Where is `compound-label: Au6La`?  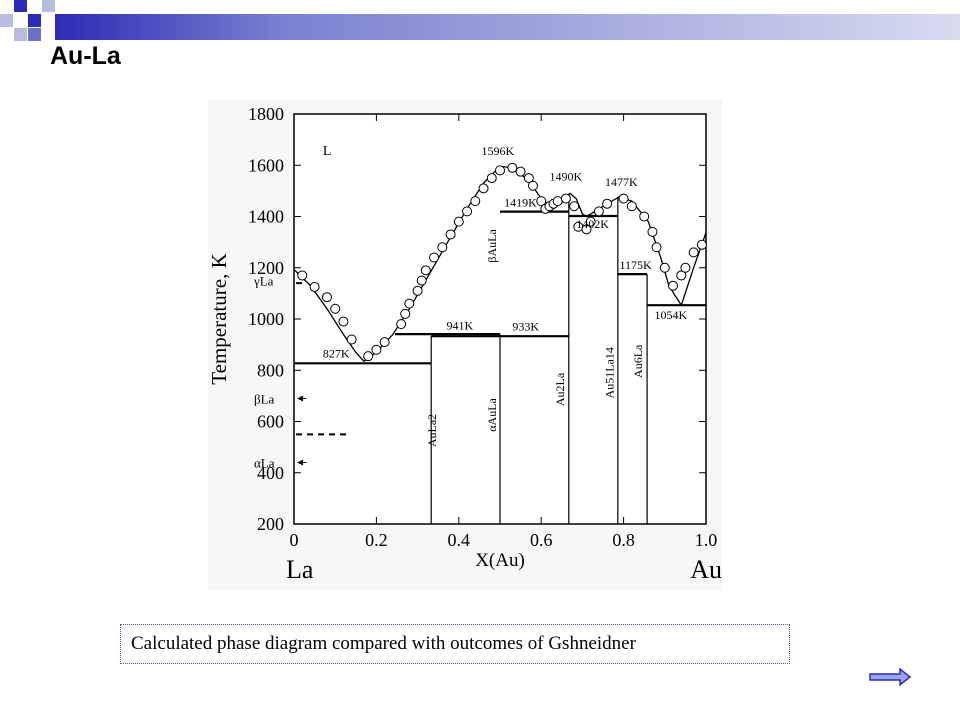 compound-label: Au6La is located at coordinates (638, 361).